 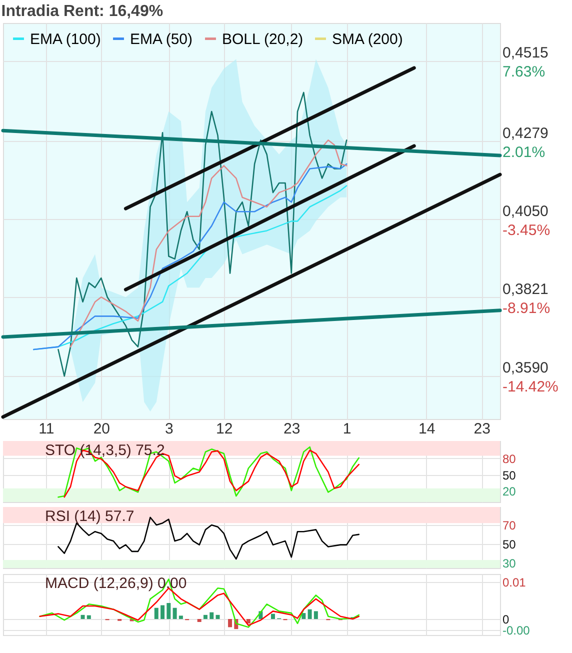 I want to click on legend-label: SMA (200), so click(x=367, y=39).